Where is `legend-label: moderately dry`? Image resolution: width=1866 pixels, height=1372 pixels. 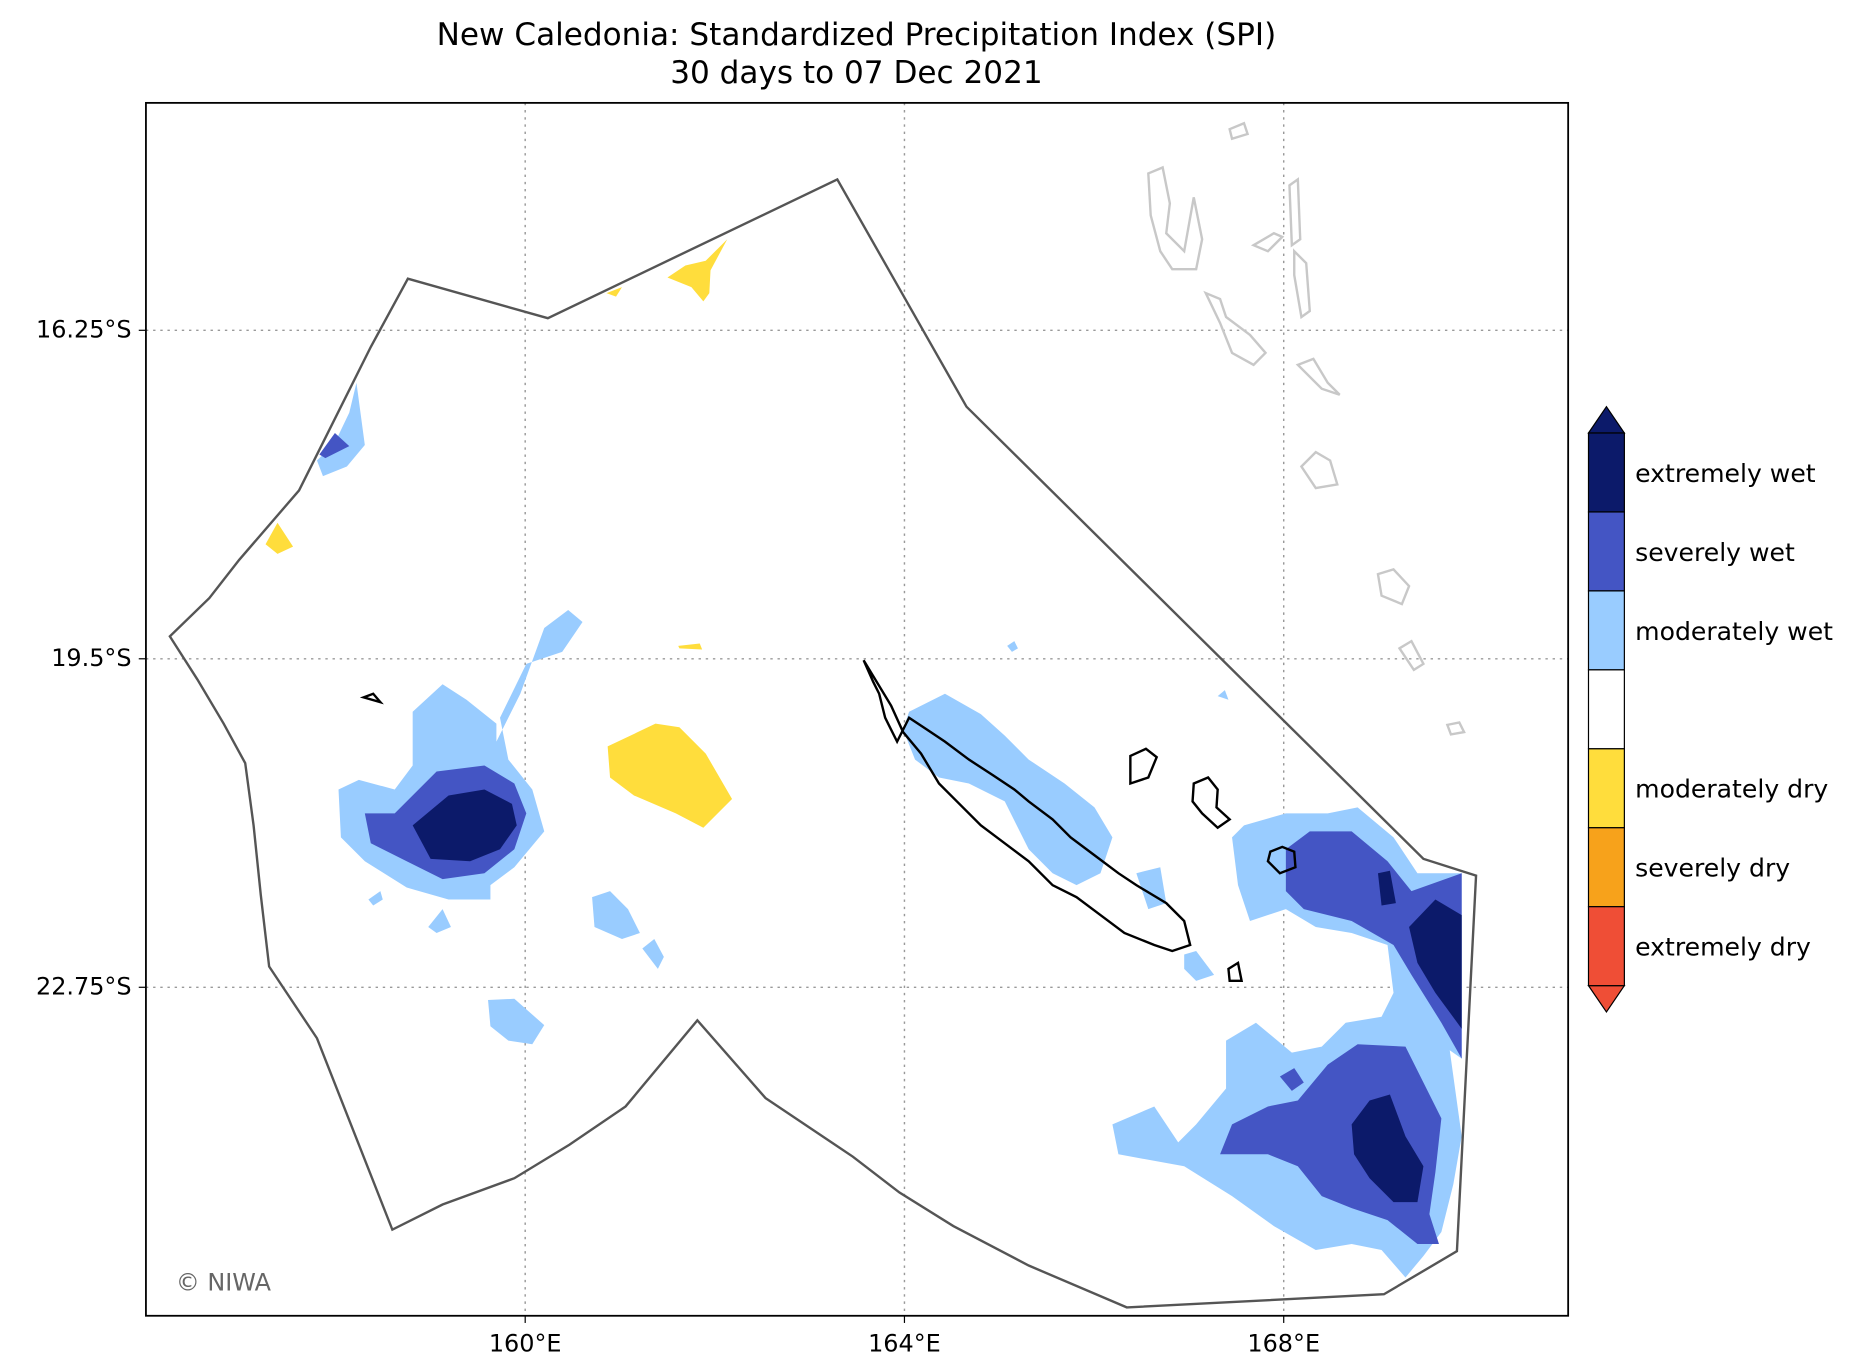 legend-label: moderately dry is located at coordinates (1731, 789).